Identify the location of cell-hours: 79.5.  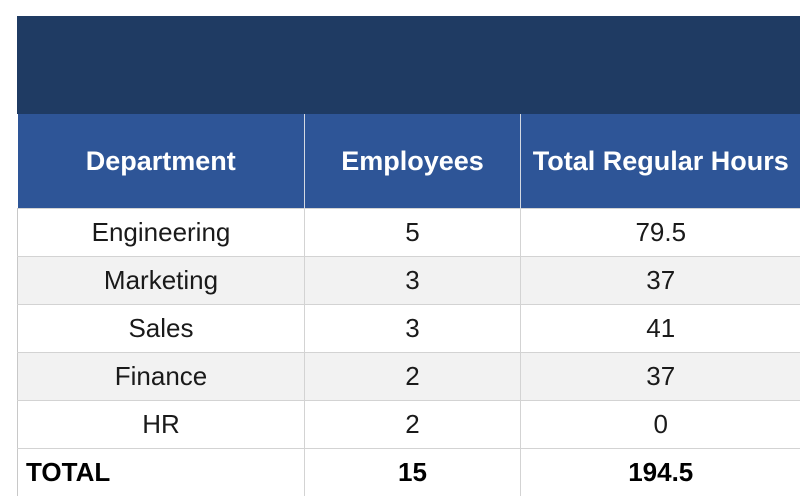
(660, 232).